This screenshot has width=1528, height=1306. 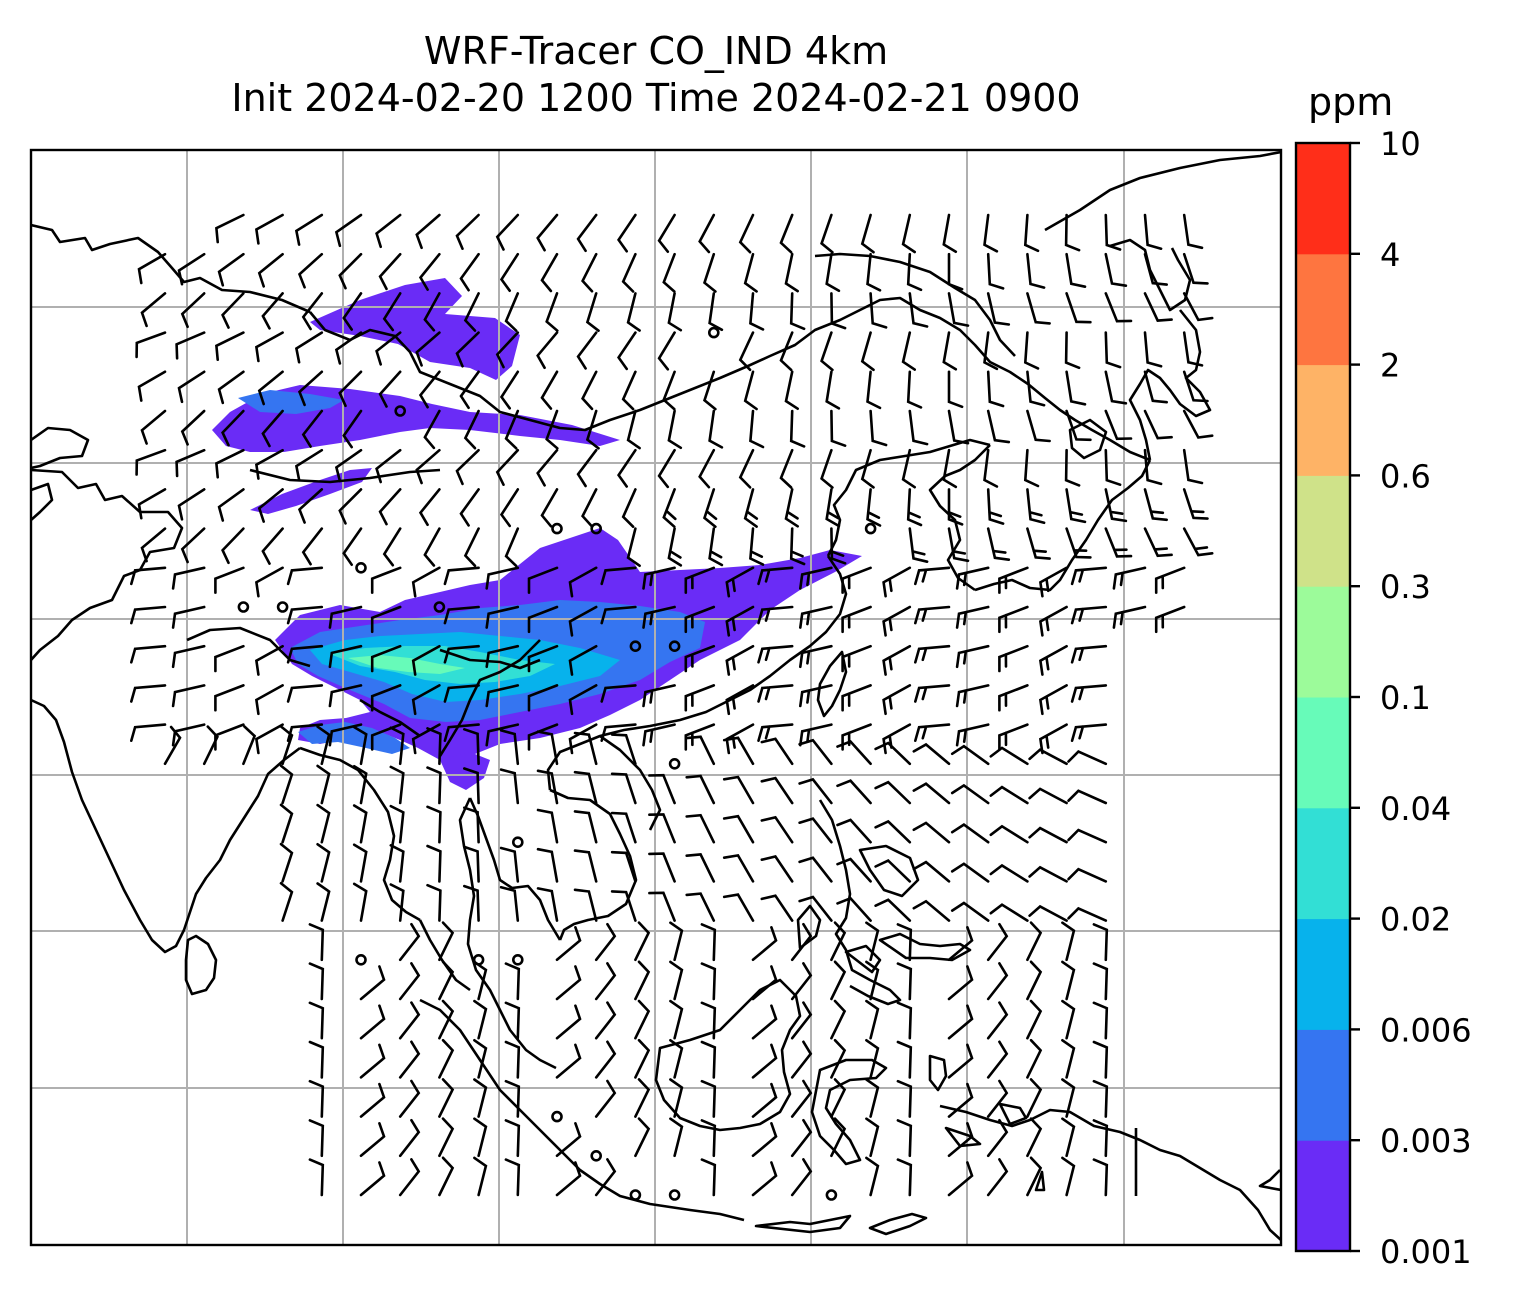 I want to click on colorbar-tick-label: 0.1, so click(x=1405, y=698).